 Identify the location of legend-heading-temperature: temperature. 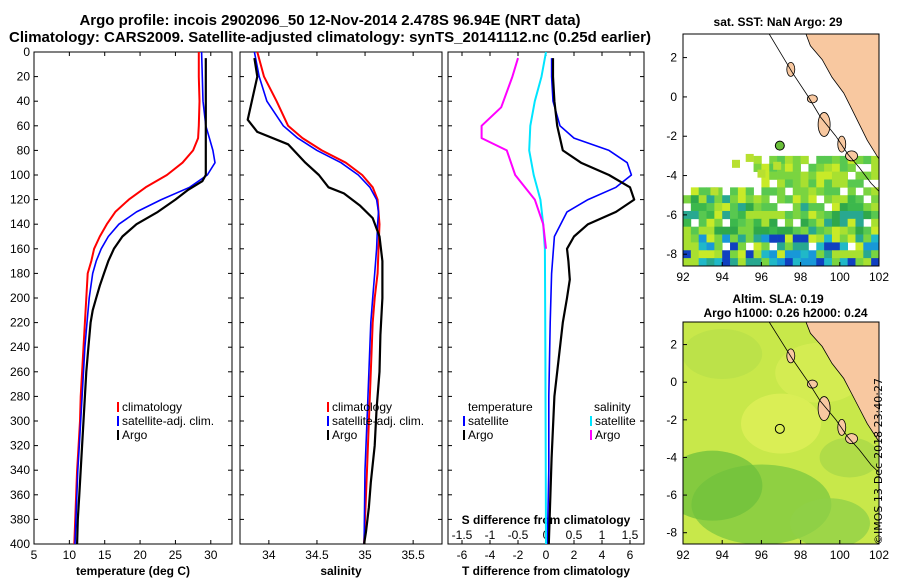
(500, 407).